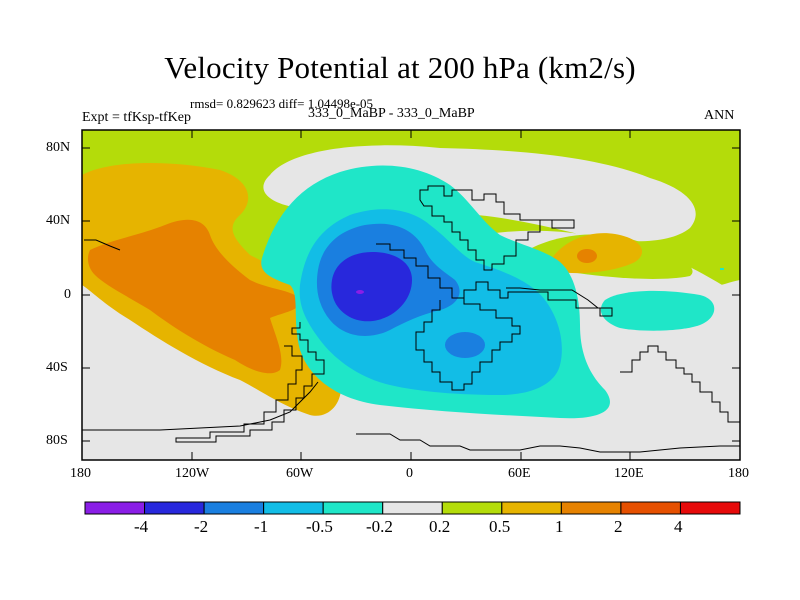  I want to click on season-label: ANN, so click(719, 115).